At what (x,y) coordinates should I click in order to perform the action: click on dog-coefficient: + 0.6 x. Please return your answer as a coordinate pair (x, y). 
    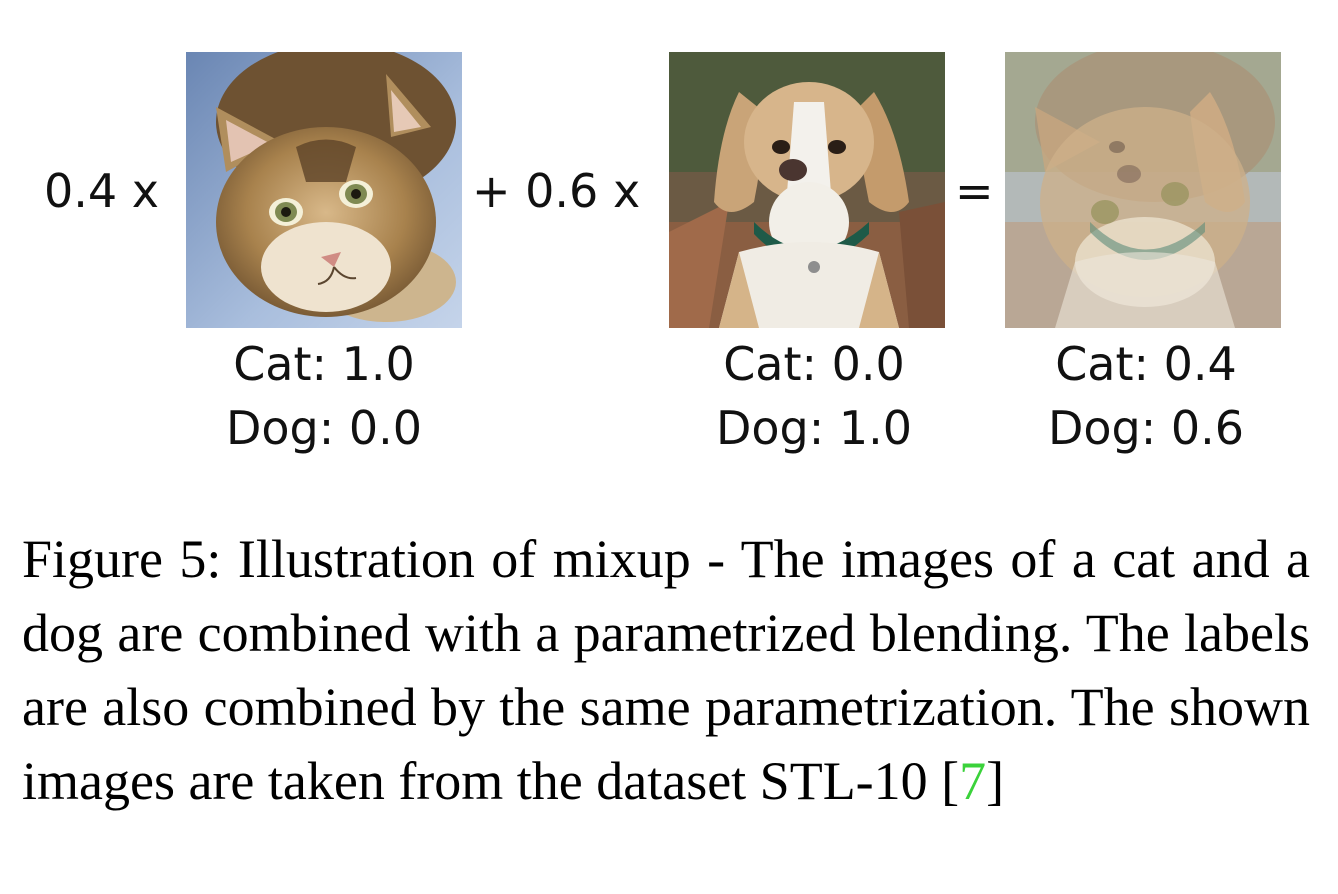
    Looking at the image, I should click on (556, 191).